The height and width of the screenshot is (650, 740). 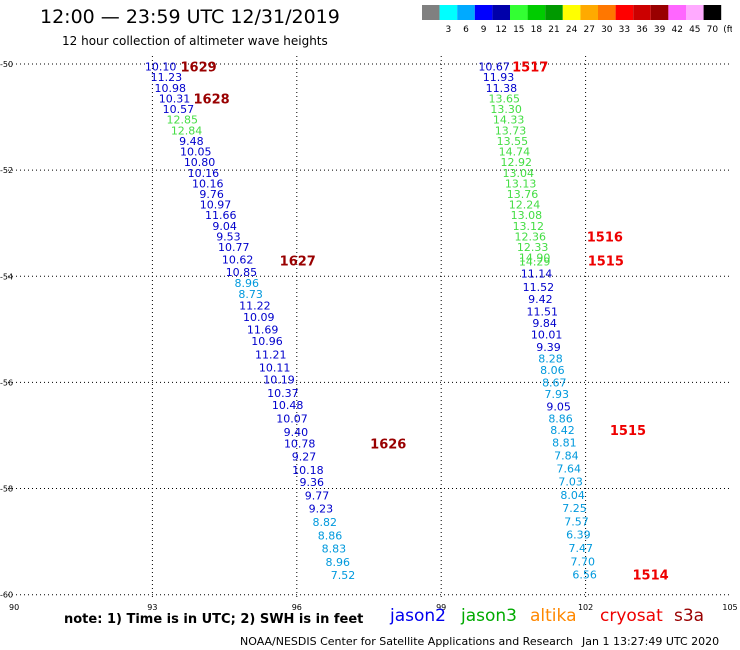 What do you see at coordinates (167, 77) in the screenshot?
I see `wave-height-label: 11.23` at bounding box center [167, 77].